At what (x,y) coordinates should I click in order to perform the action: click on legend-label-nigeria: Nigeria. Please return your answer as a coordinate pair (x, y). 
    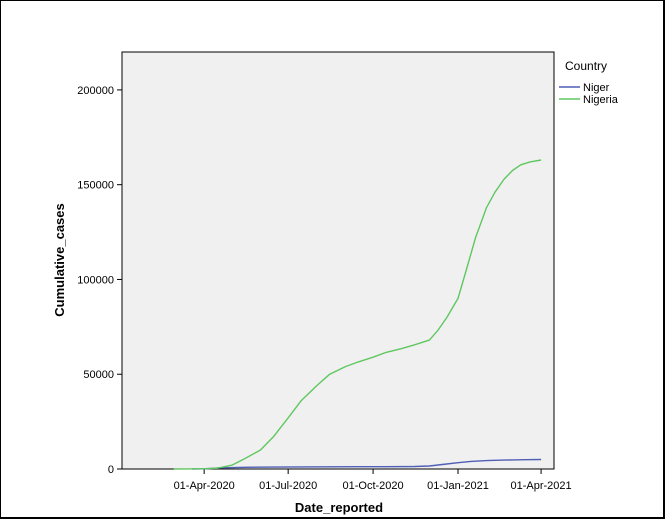
    Looking at the image, I should click on (601, 100).